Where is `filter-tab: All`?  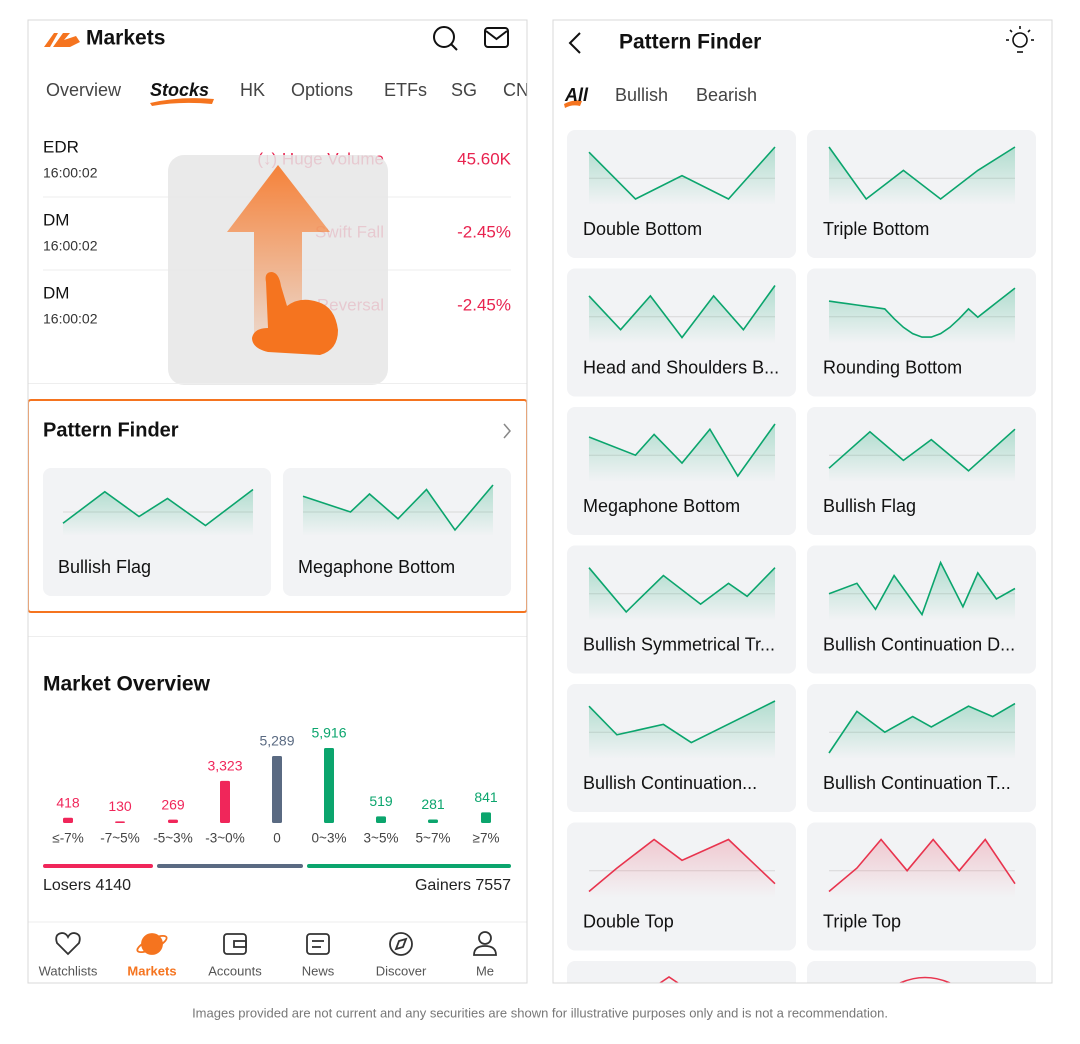
filter-tab: All is located at coordinates (576, 95).